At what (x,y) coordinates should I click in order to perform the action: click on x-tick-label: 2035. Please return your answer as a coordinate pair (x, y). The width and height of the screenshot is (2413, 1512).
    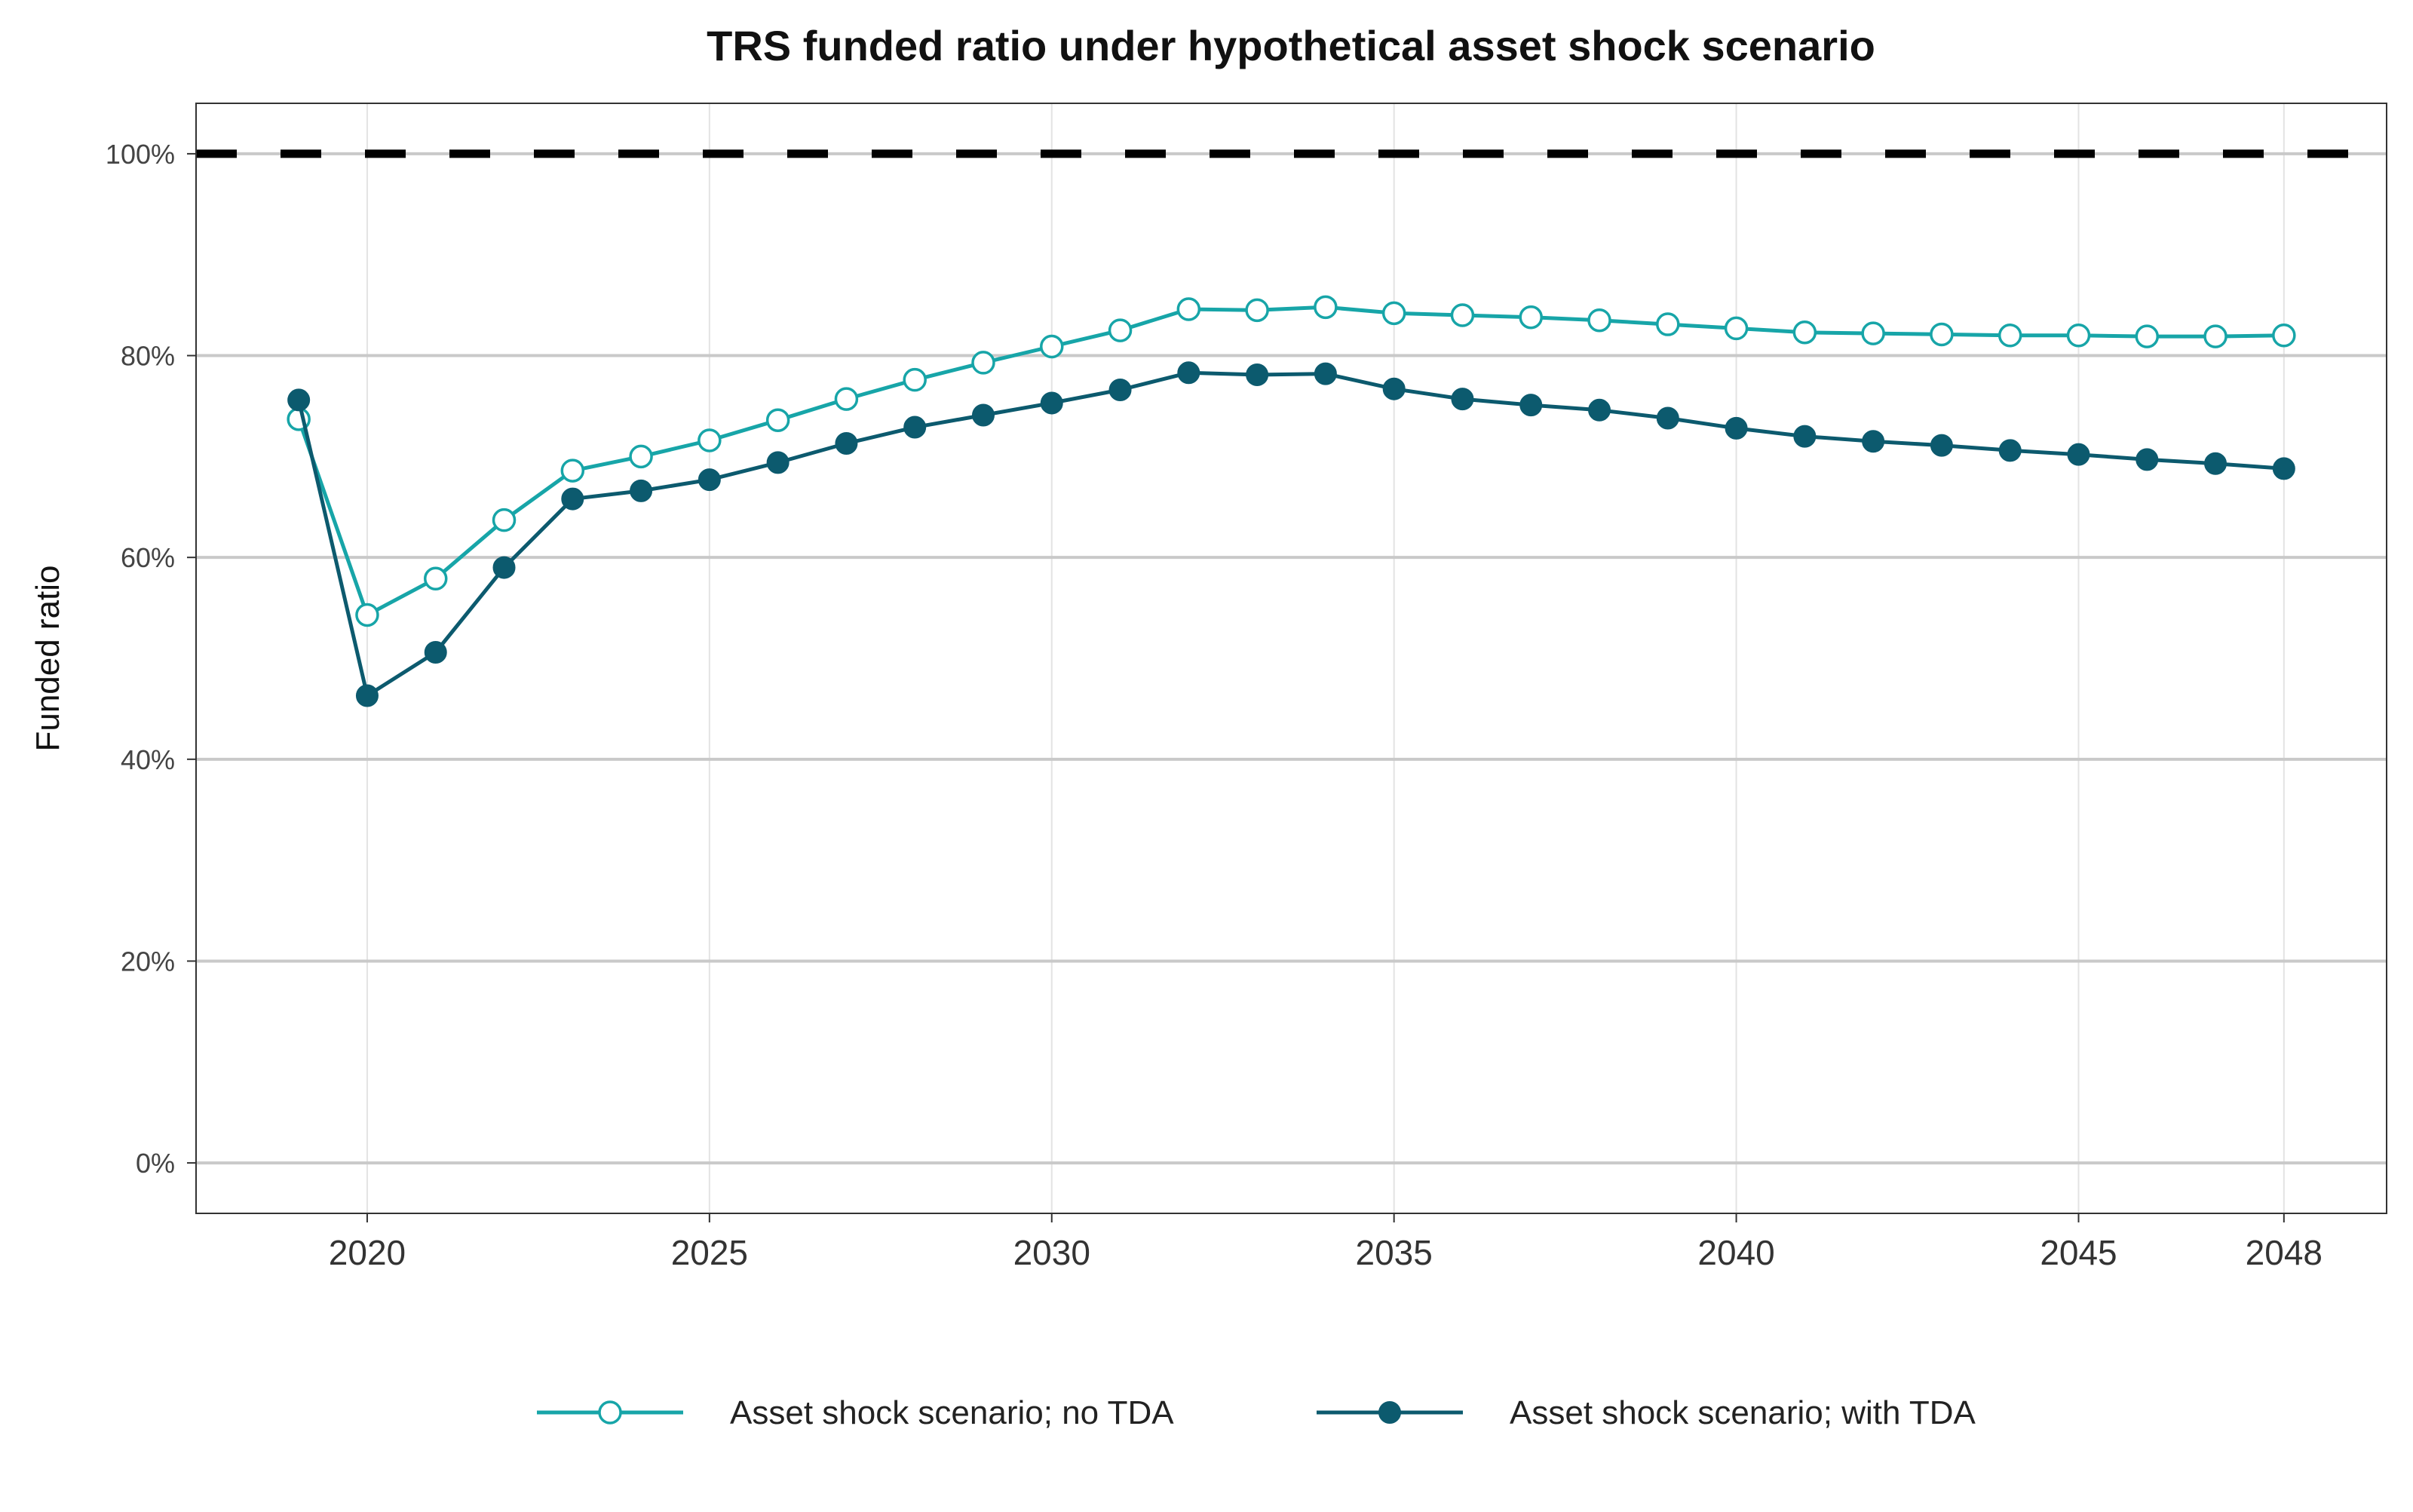
    Looking at the image, I should click on (1394, 1252).